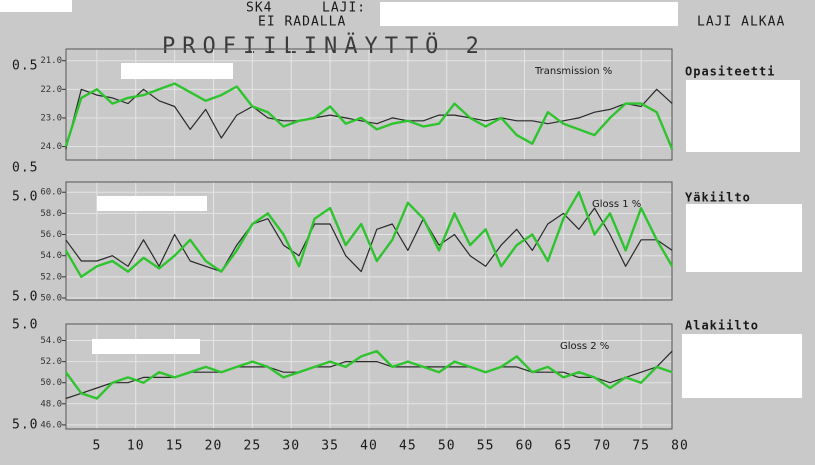 Image resolution: width=815 pixels, height=465 pixels. Describe the element at coordinates (51, 214) in the screenshot. I see `y-tick-label: 58.0` at that location.